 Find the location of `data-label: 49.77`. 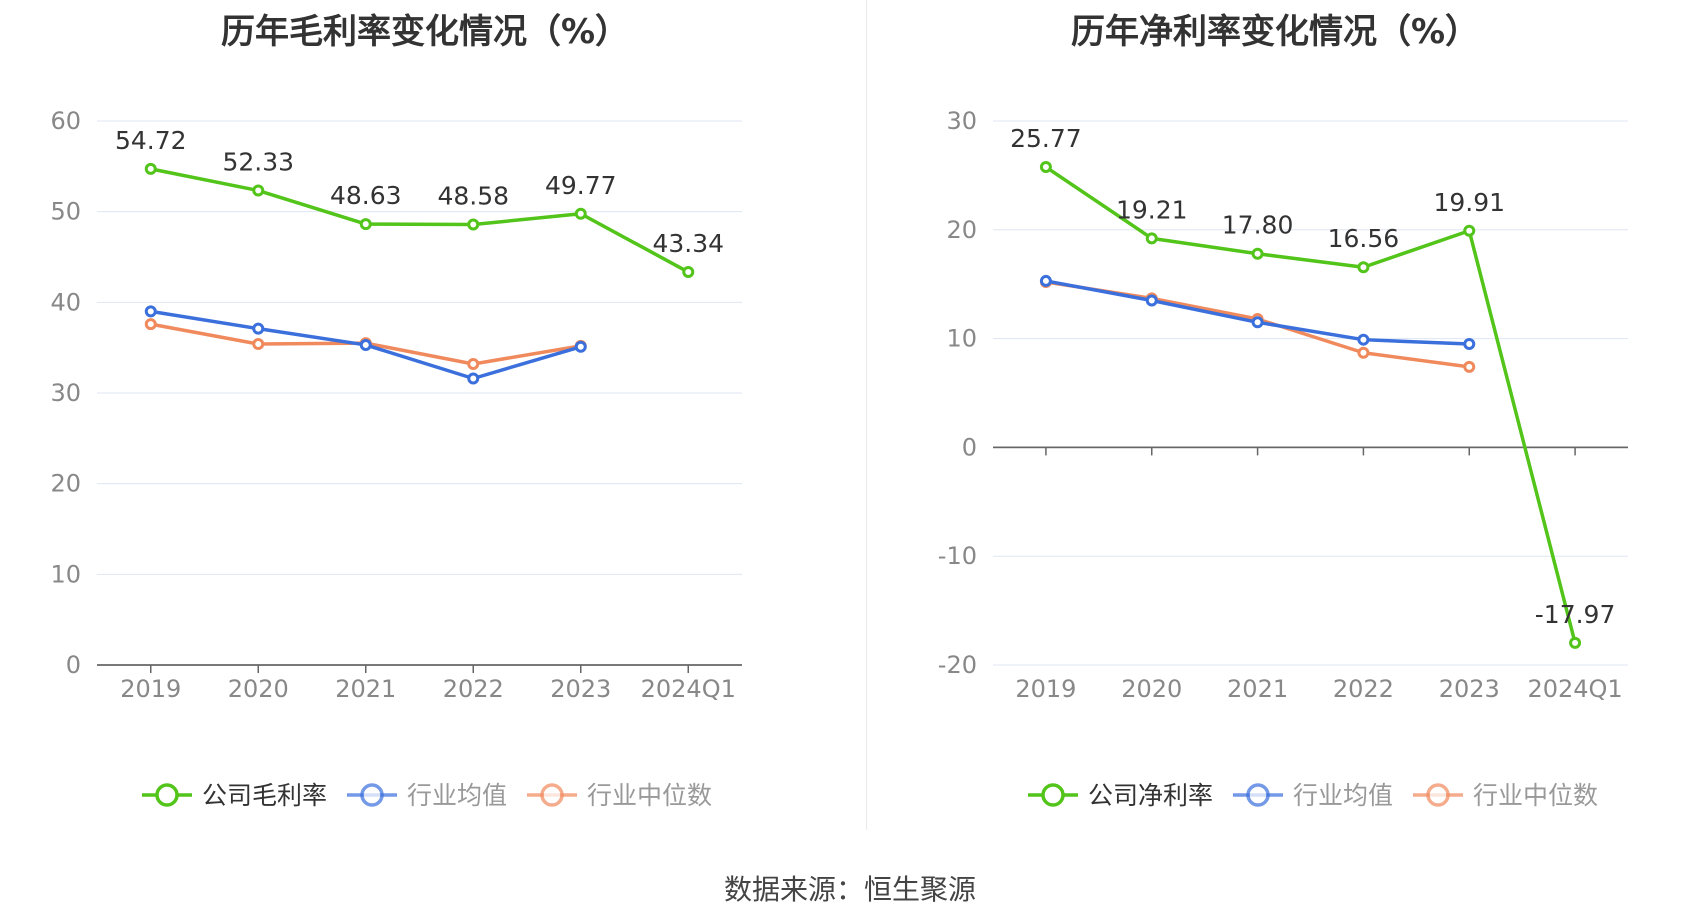

data-label: 49.77 is located at coordinates (581, 185).